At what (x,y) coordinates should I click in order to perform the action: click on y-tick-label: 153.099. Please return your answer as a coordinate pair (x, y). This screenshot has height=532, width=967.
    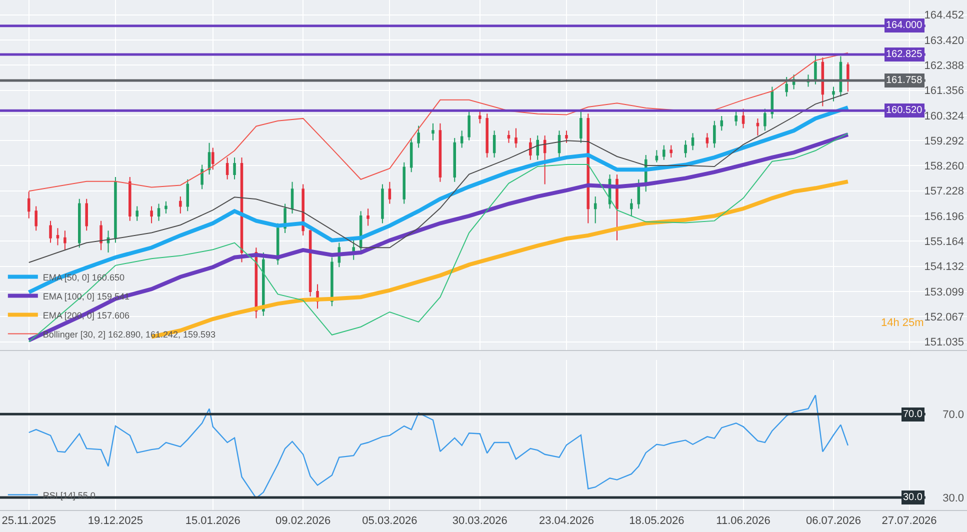
    Looking at the image, I should click on (944, 292).